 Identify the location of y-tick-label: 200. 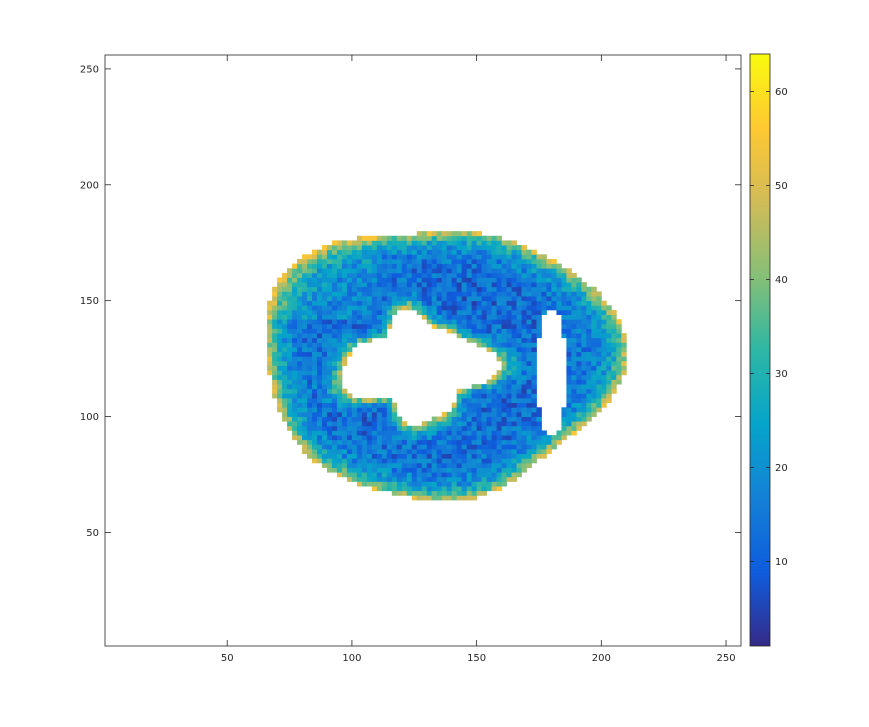
(89, 185).